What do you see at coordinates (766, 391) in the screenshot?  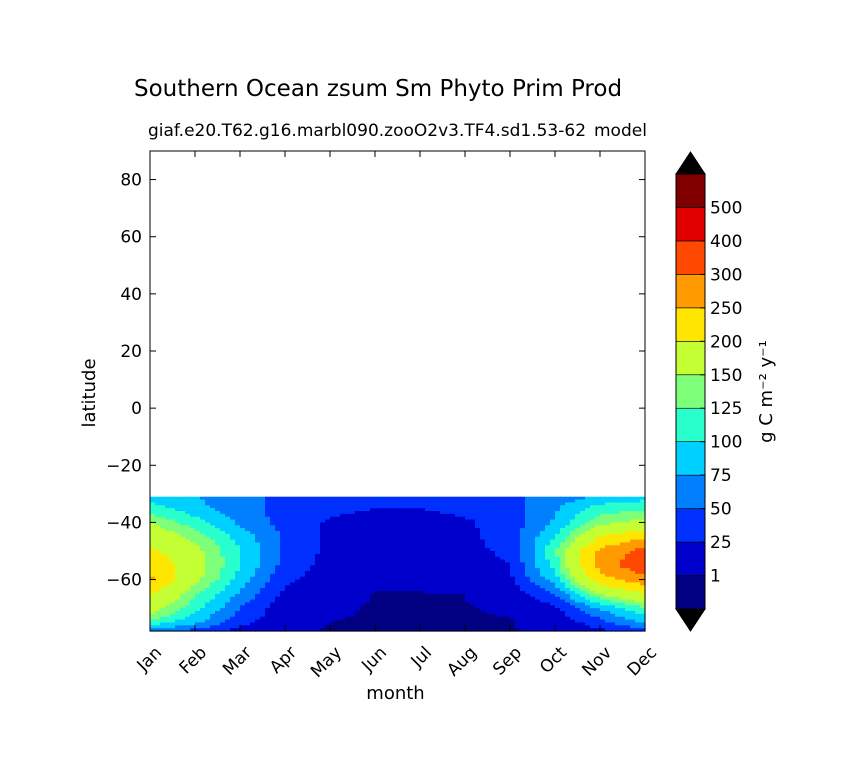 I see `colorbar-label: g C m⁻² y⁻¹` at bounding box center [766, 391].